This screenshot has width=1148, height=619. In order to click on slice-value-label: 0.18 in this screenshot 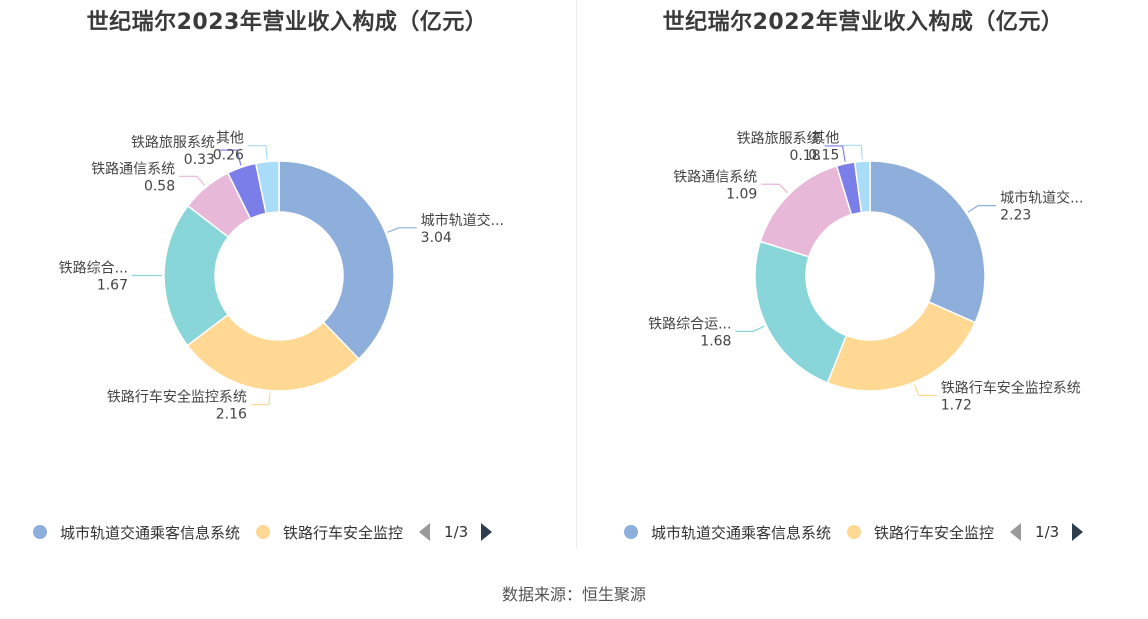, I will do `click(804, 156)`.